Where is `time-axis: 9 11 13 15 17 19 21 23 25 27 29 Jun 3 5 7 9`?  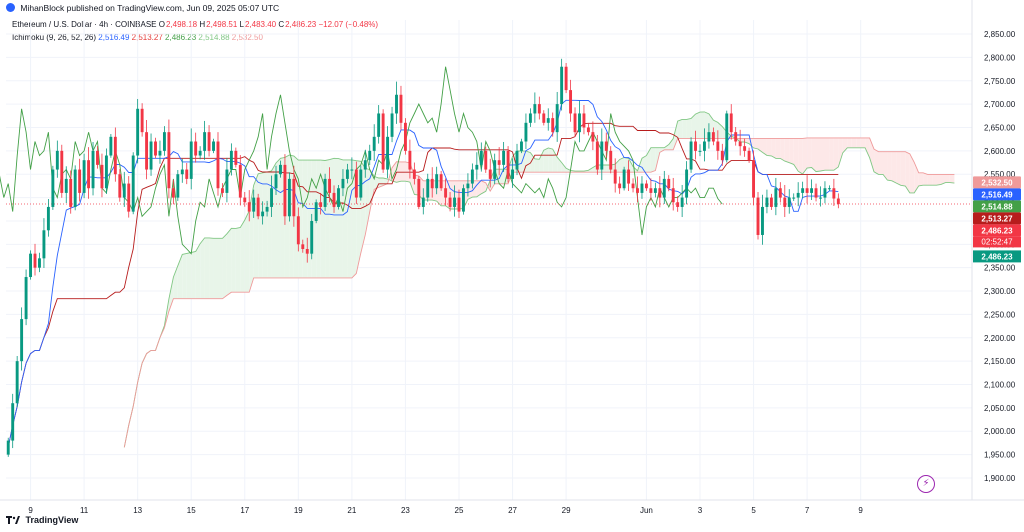
time-axis: 9 11 13 15 17 19 21 23 25 27 29 Jun 3 5 7 9 is located at coordinates (512, 507).